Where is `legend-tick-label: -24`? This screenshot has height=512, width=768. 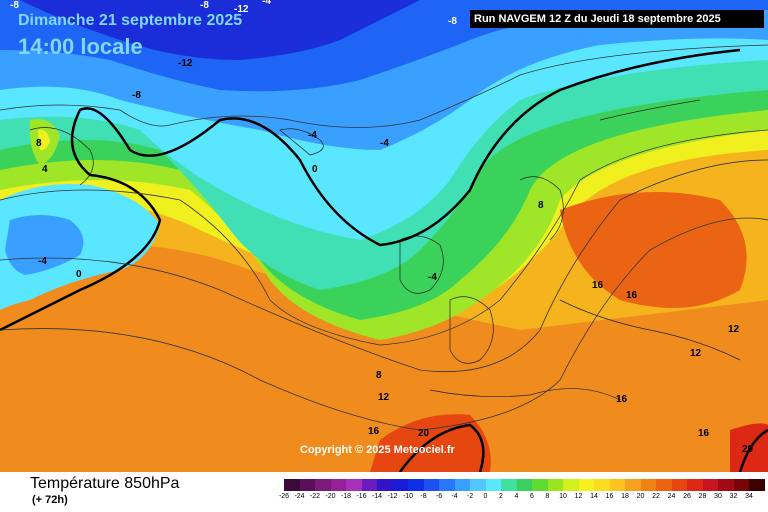 legend-tick-label: -24 is located at coordinates (299, 496).